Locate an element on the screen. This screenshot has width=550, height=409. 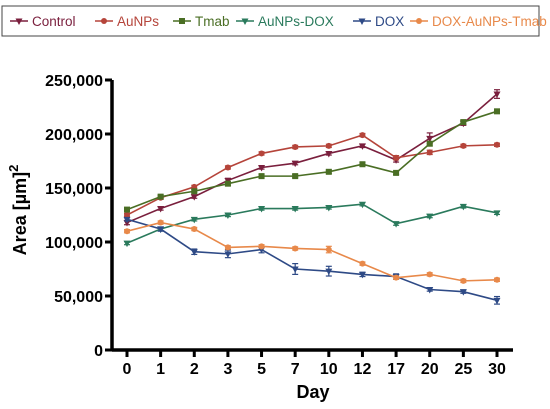
x-tick-label: 12 is located at coordinates (363, 369).